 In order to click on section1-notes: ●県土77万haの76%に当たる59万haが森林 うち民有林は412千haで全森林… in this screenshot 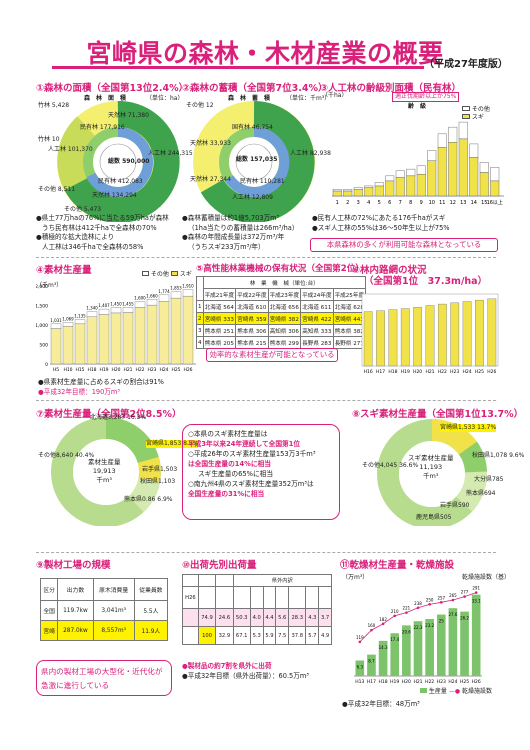, I will do `click(102, 232)`.